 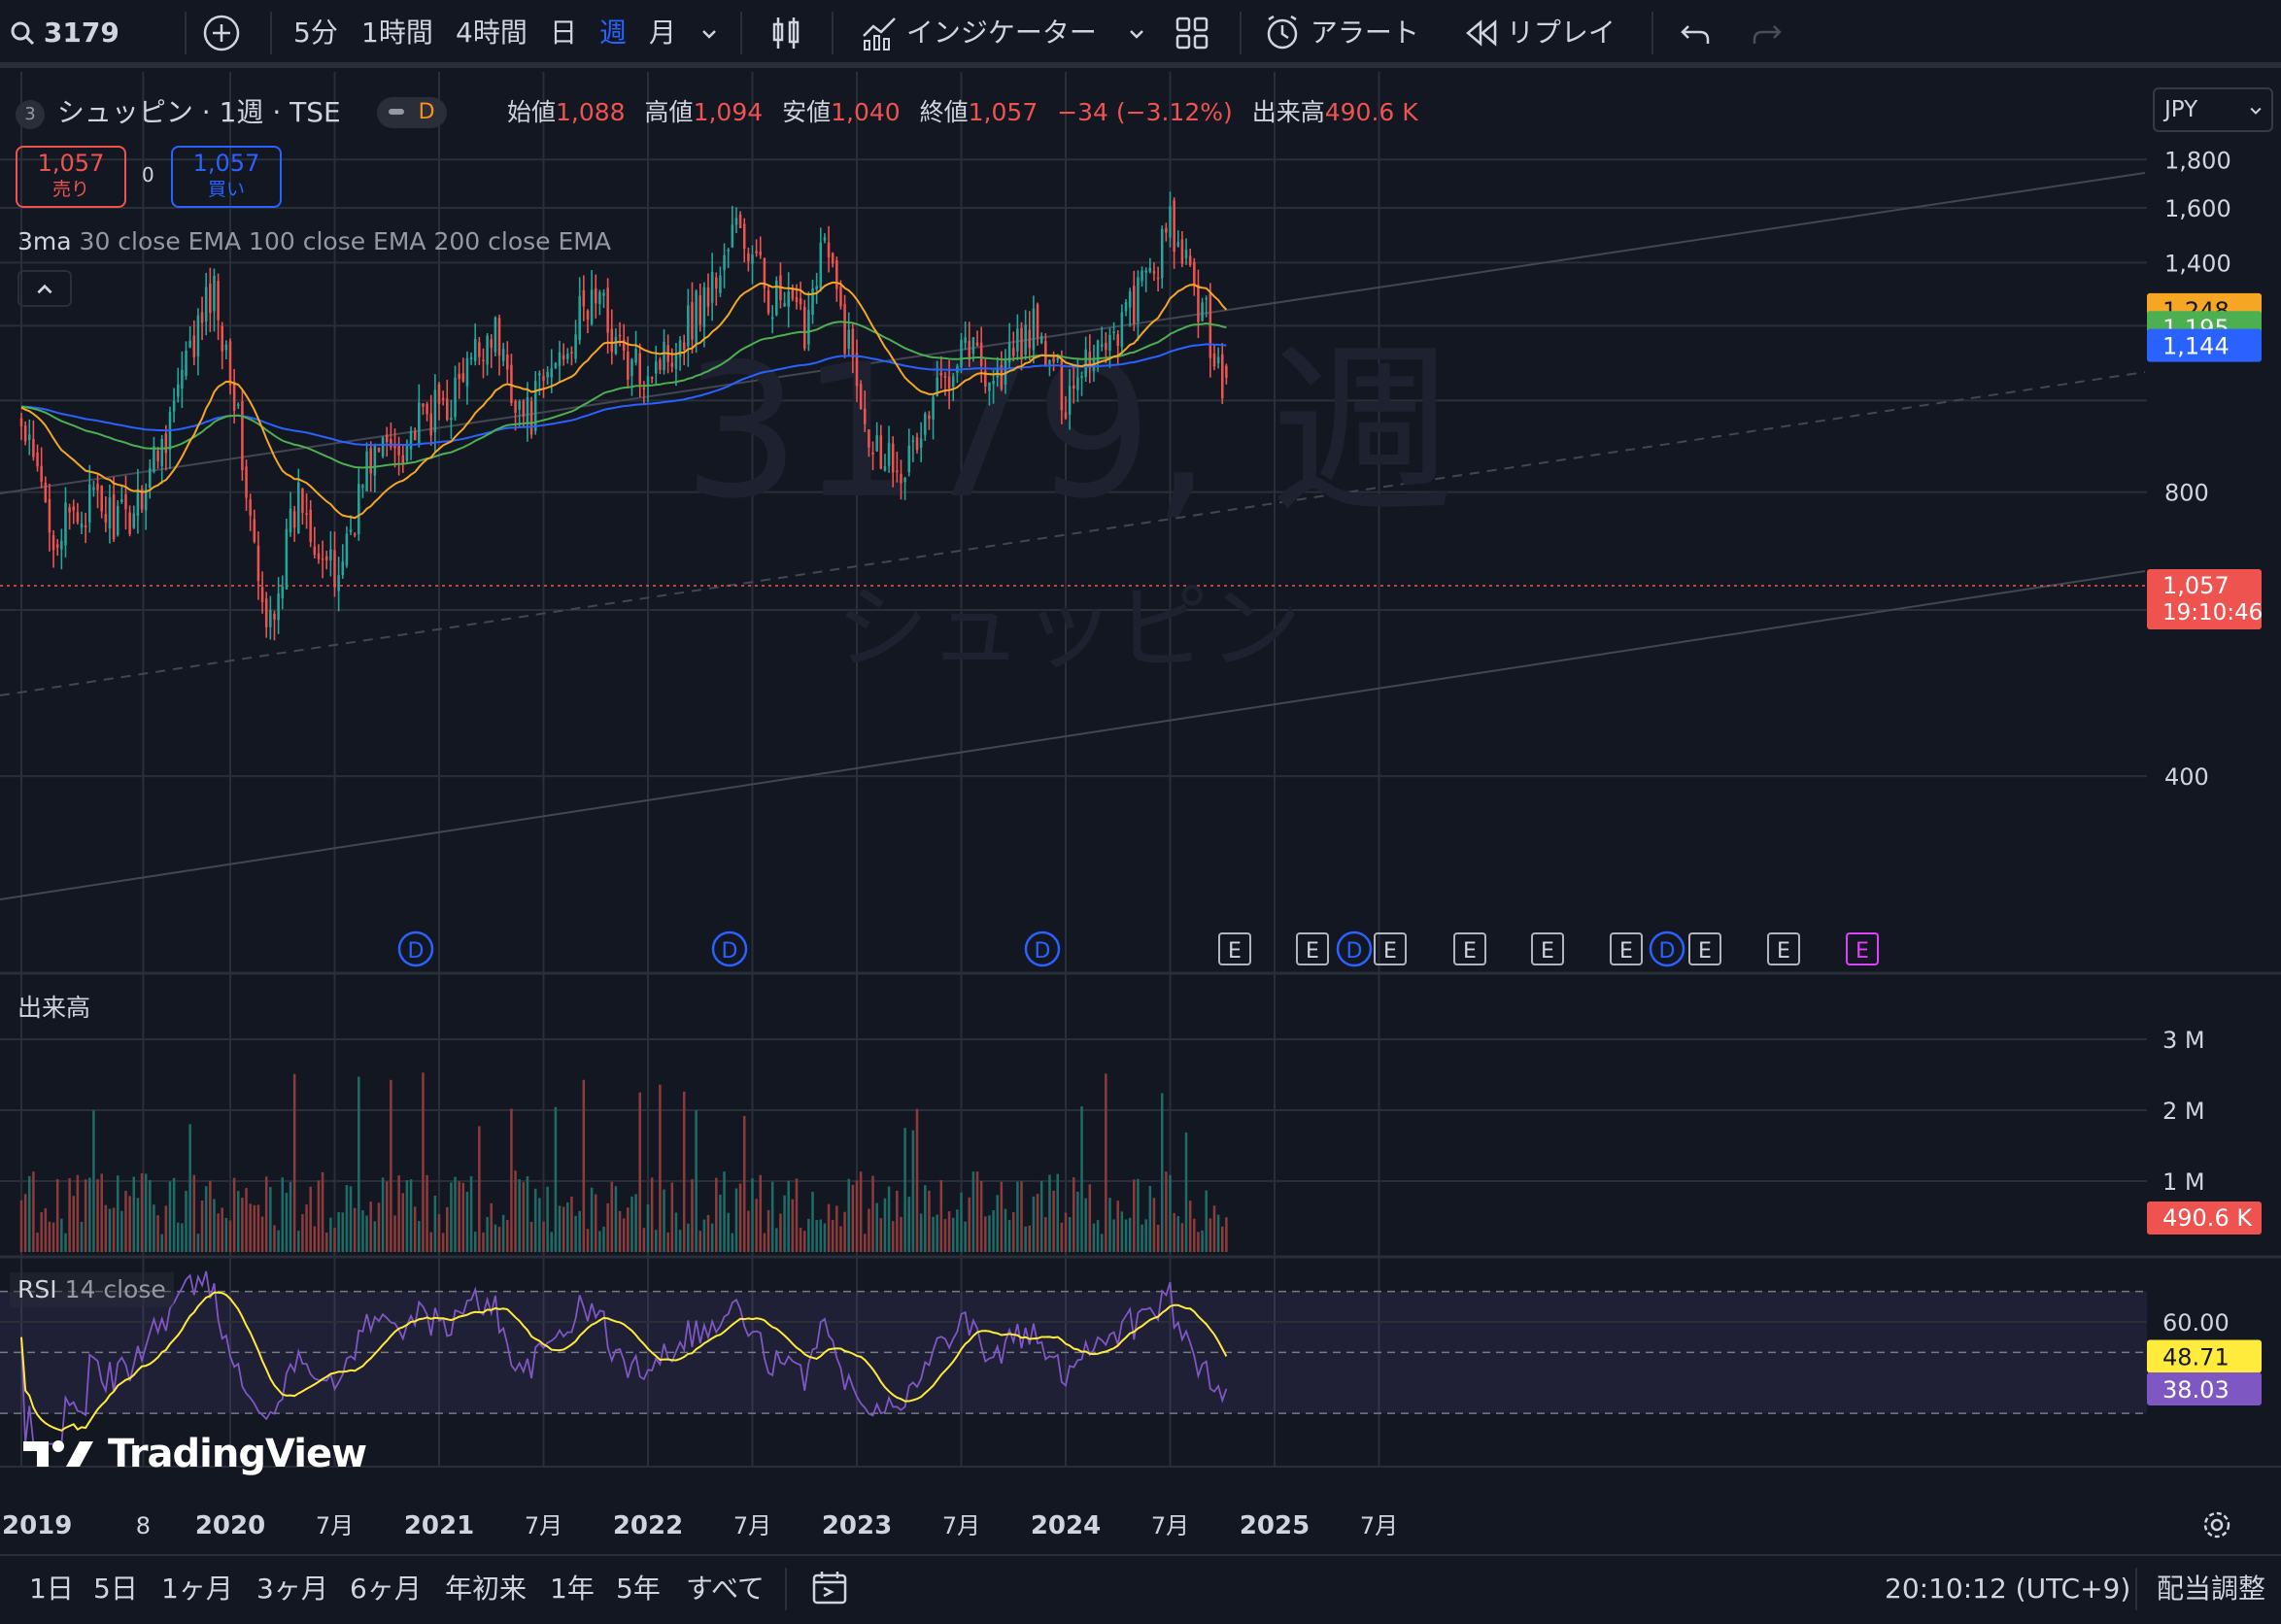 What do you see at coordinates (197, 1589) in the screenshot?
I see `range-1m: 1ヶ月` at bounding box center [197, 1589].